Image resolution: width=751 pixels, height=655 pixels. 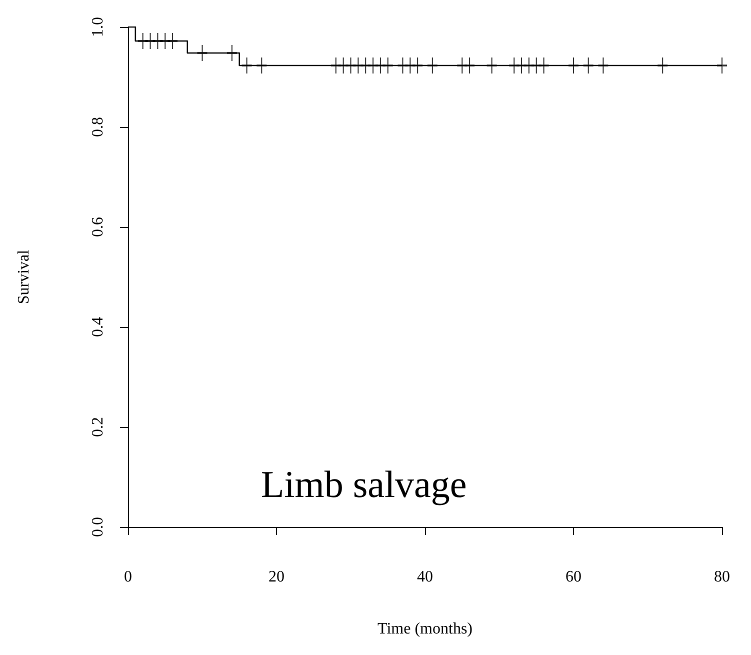 What do you see at coordinates (276, 577) in the screenshot?
I see `x-tick-label: 20` at bounding box center [276, 577].